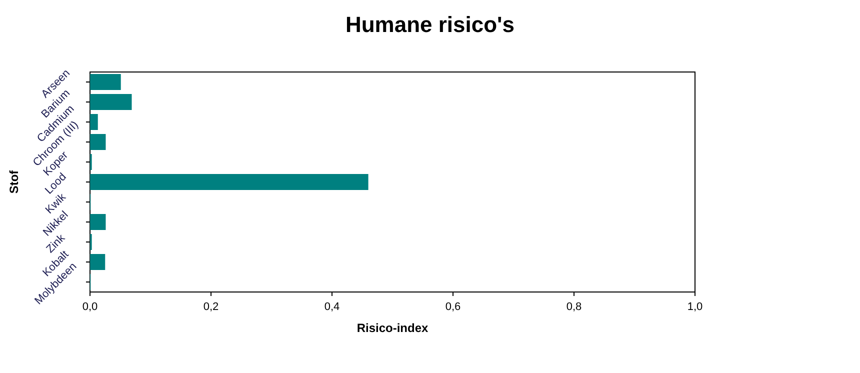 Image resolution: width=860 pixels, height=373 pixels. Describe the element at coordinates (90, 307) in the screenshot. I see `x-tick-label: 0,0` at that location.